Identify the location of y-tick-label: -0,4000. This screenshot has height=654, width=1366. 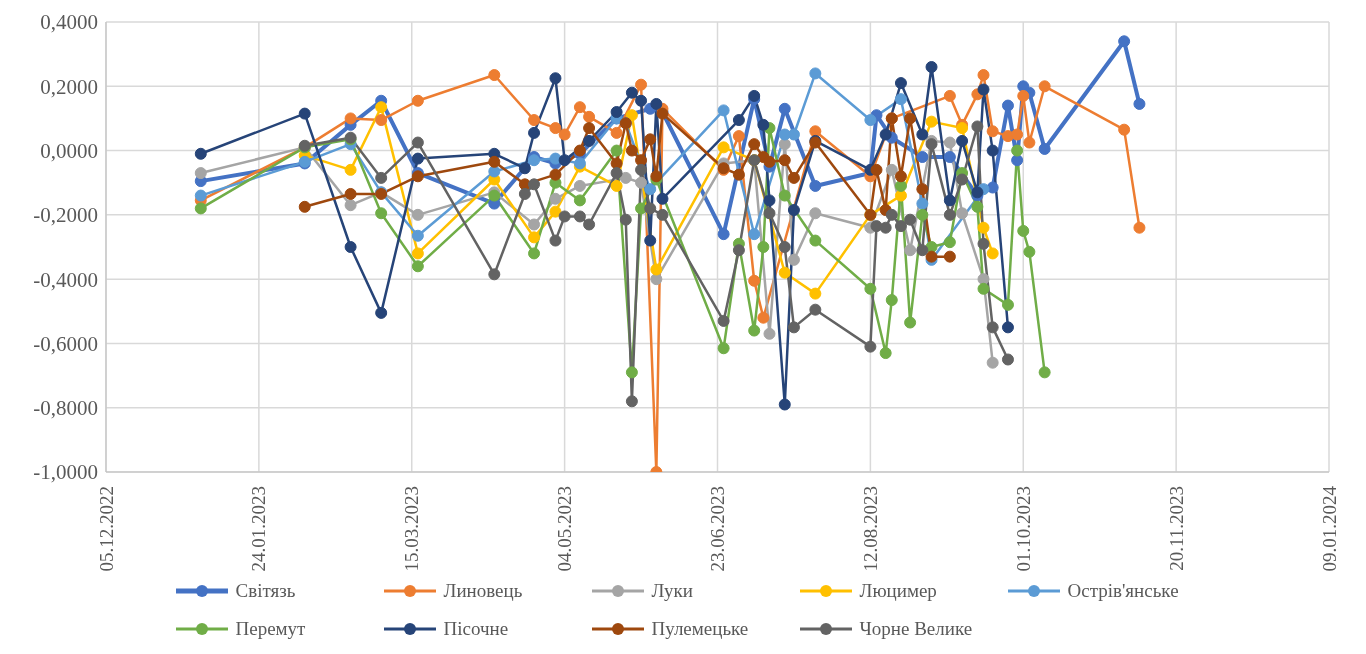
(65, 279).